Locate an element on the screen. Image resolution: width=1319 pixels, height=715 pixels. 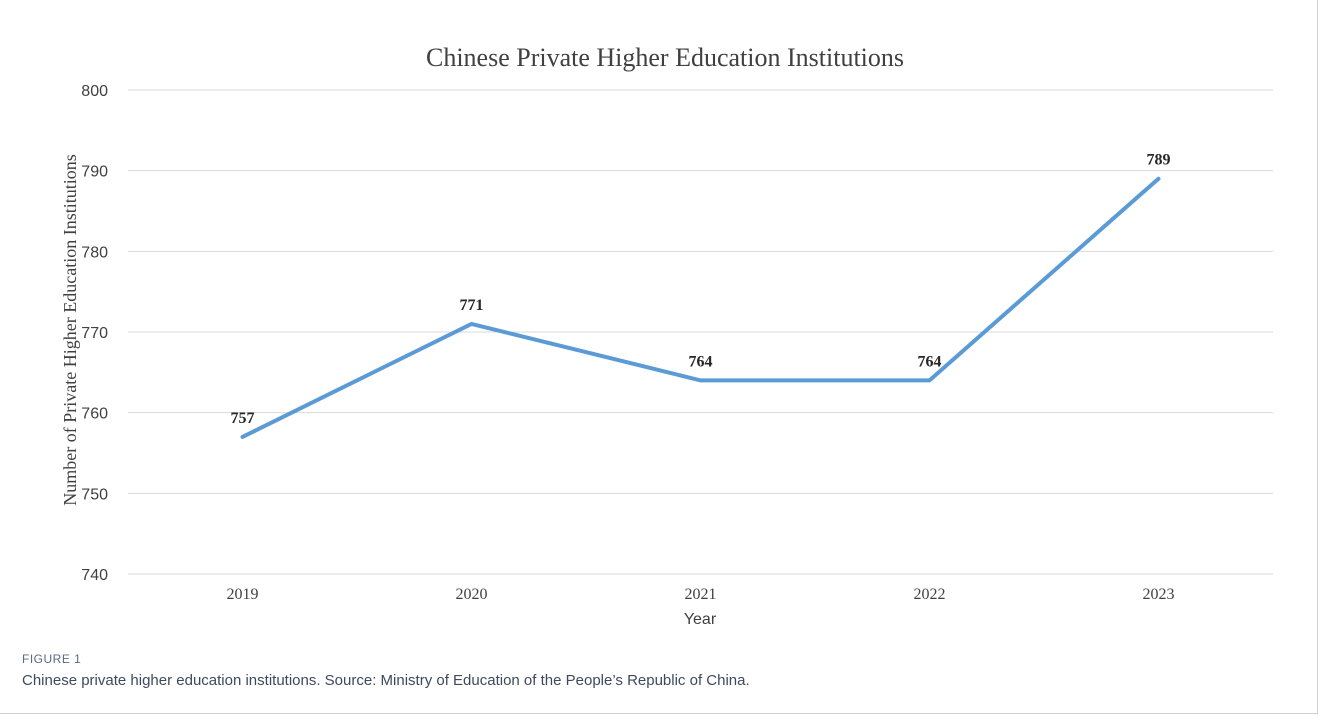
y-tick-label: 790 is located at coordinates (94, 172).